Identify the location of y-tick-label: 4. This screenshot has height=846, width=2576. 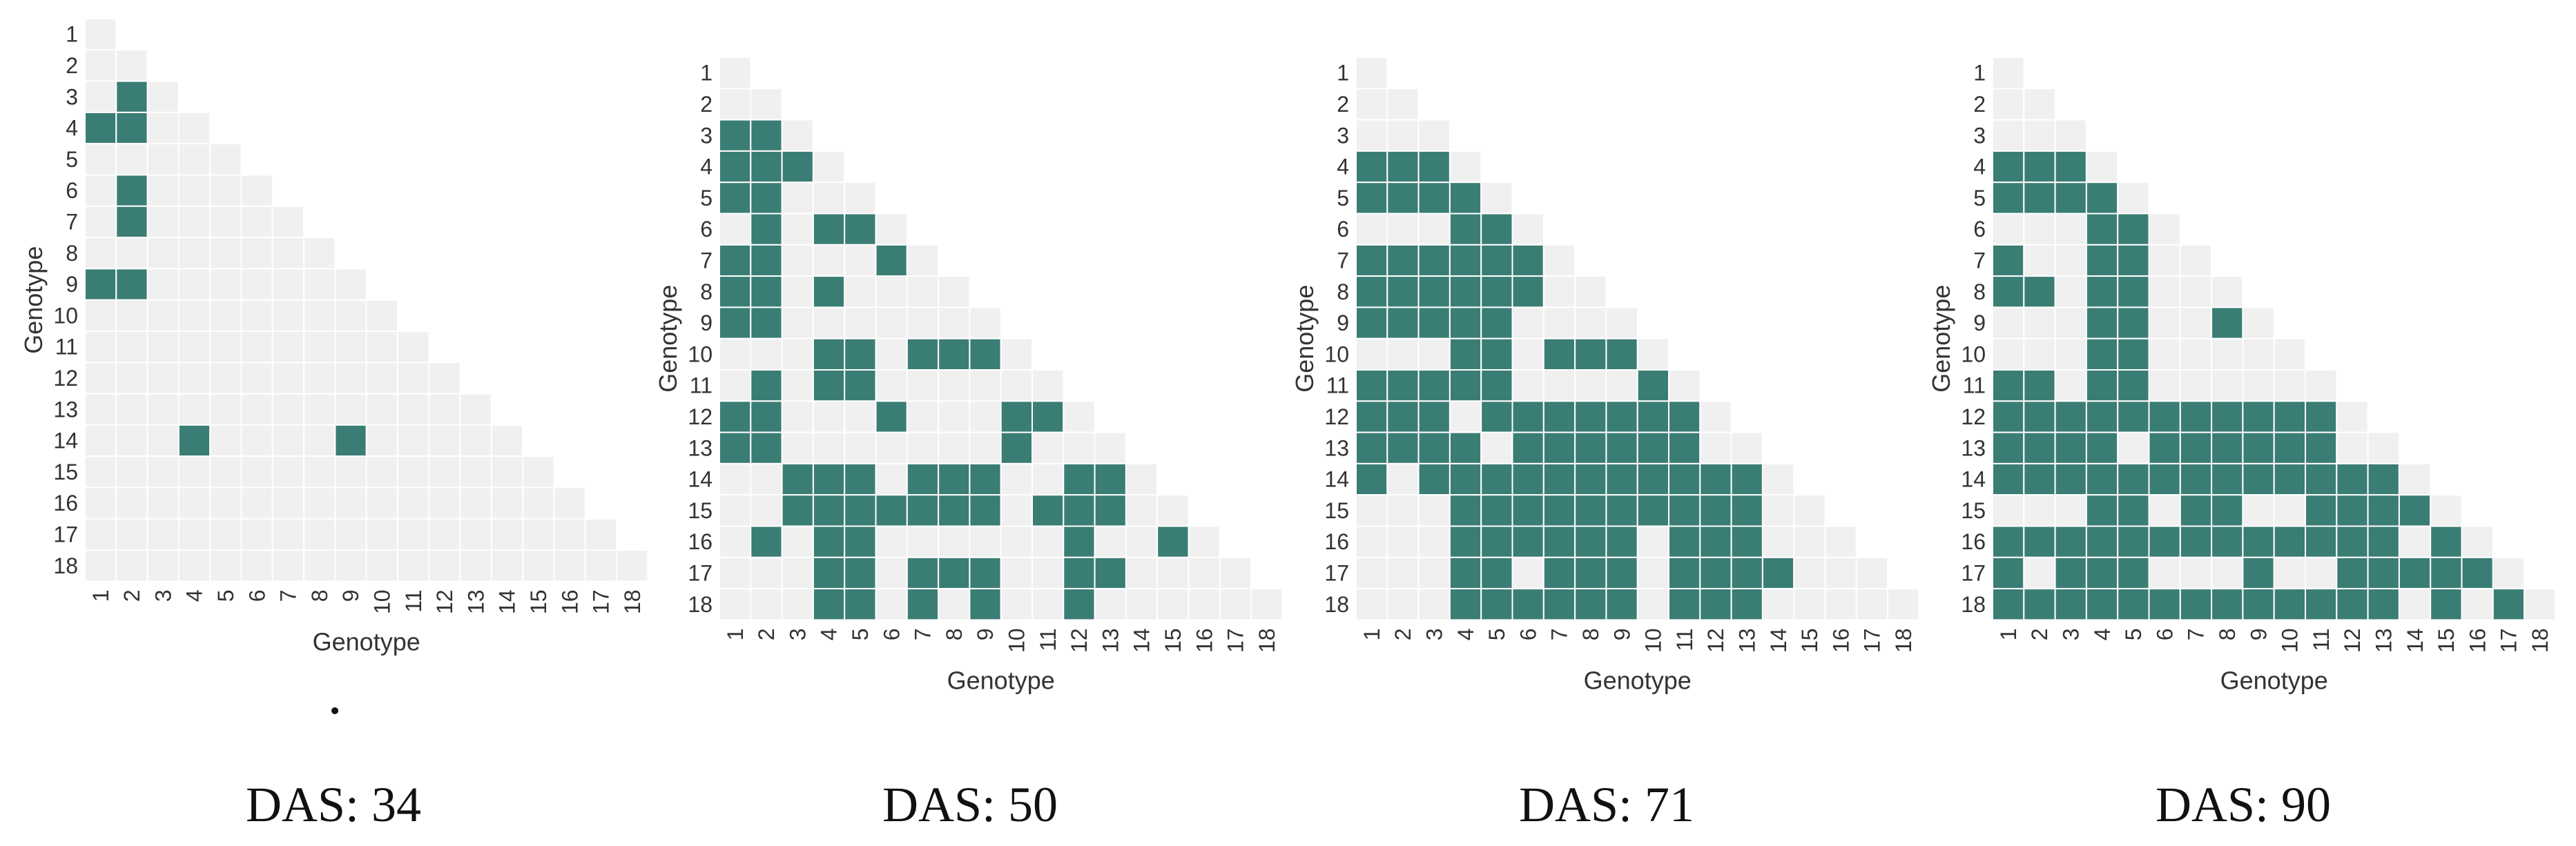
(1343, 167).